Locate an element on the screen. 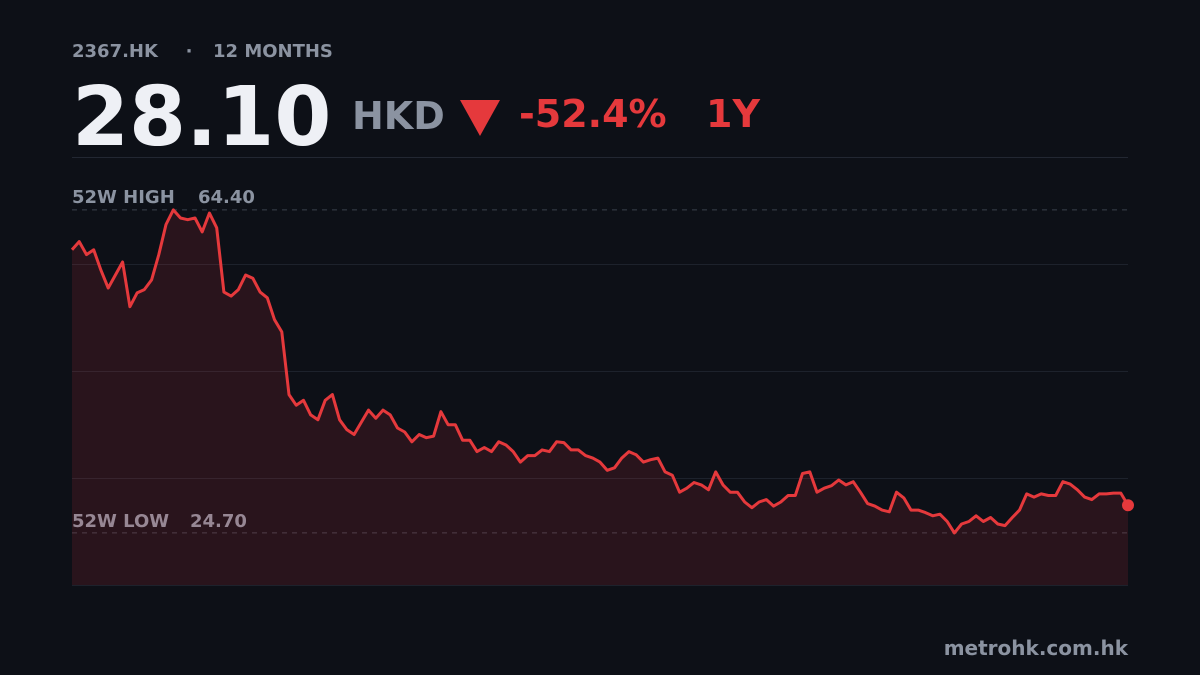  change: -52.4% is located at coordinates (593, 114).